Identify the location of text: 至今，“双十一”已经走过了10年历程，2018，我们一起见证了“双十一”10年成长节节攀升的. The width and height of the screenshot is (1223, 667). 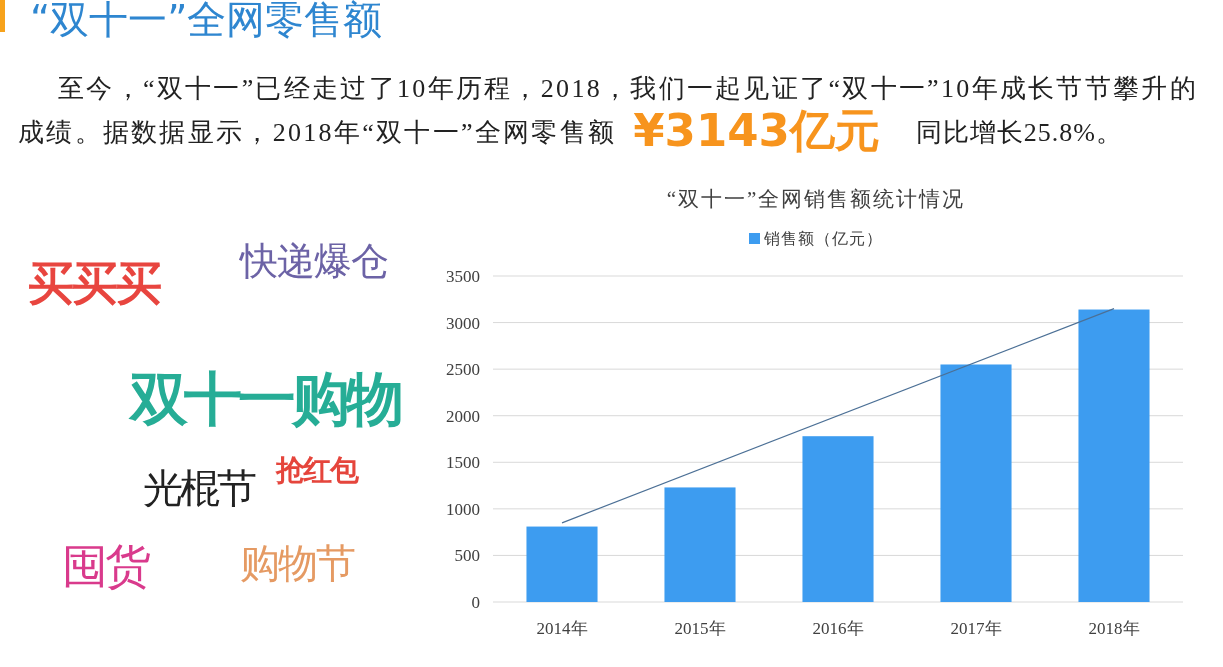
(628, 88).